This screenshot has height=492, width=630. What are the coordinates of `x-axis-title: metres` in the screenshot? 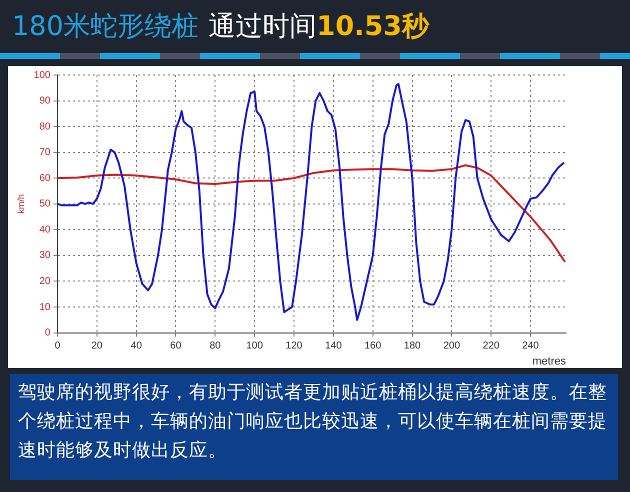 It's located at (549, 361).